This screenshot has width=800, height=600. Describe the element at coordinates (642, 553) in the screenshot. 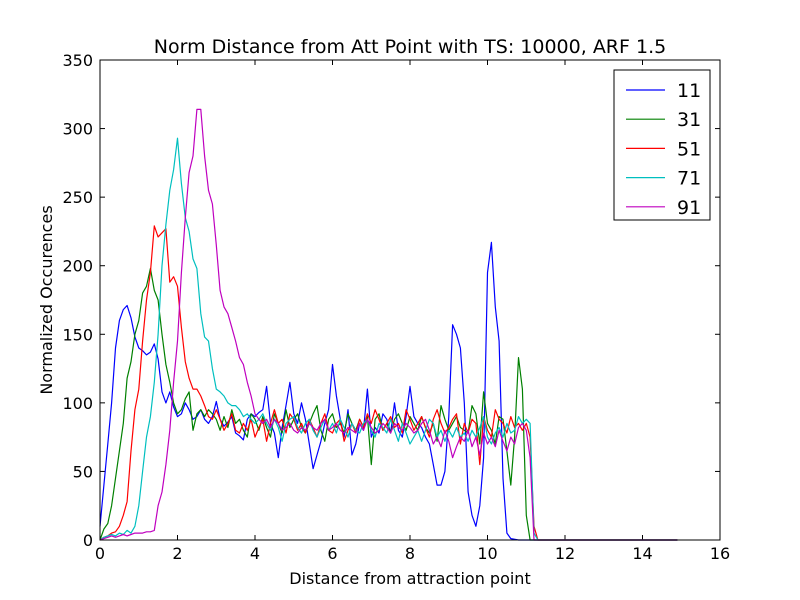

I see `x-tick-label: 14` at that location.